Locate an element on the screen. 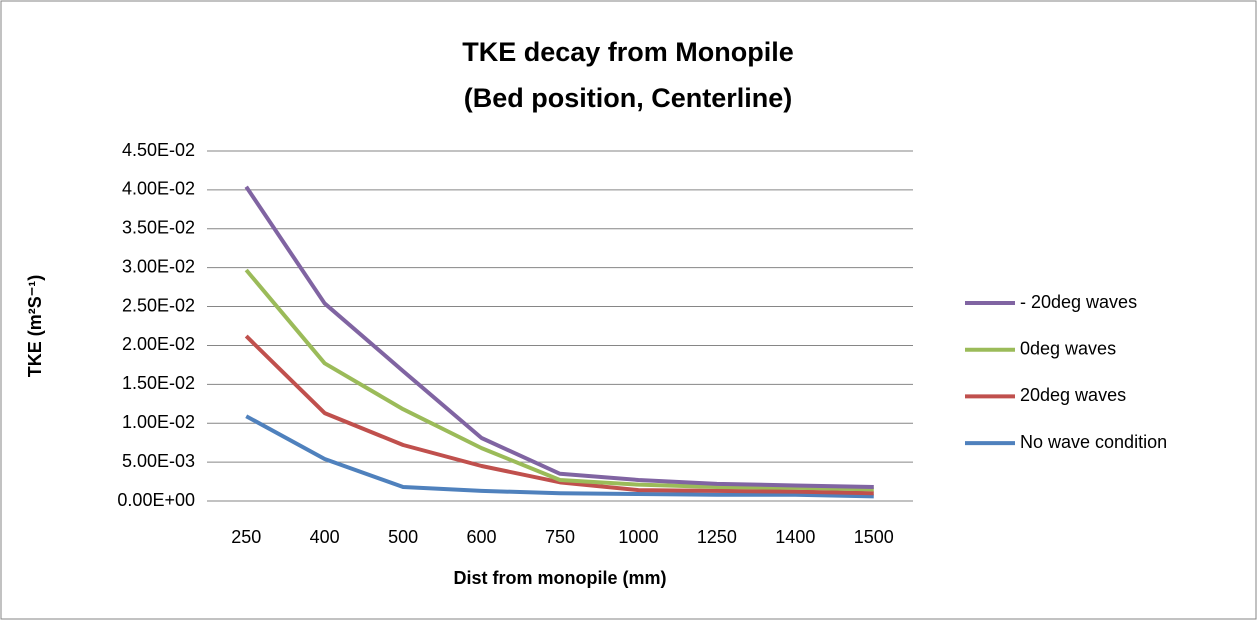 This screenshot has width=1258, height=621. y-tick-label: 4.00E-02 is located at coordinates (158, 189).